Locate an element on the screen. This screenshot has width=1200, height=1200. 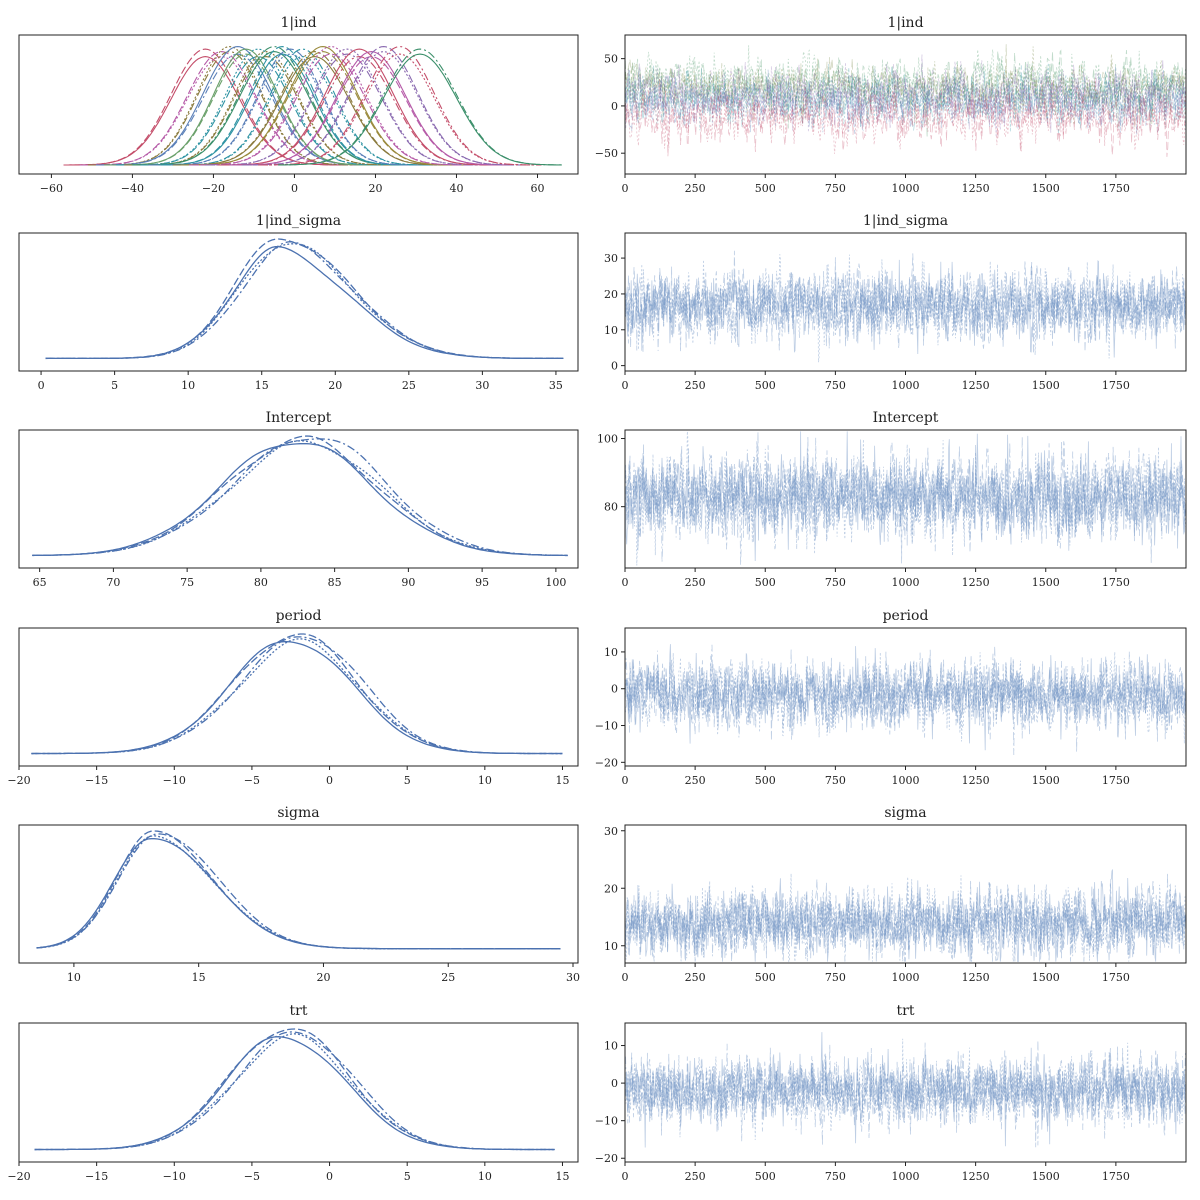
panel-title: period is located at coordinates (906, 616).